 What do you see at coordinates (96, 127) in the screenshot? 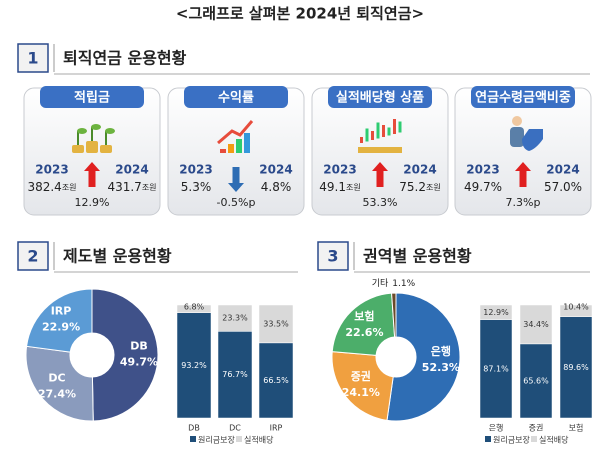
I see `leaf` at bounding box center [96, 127].